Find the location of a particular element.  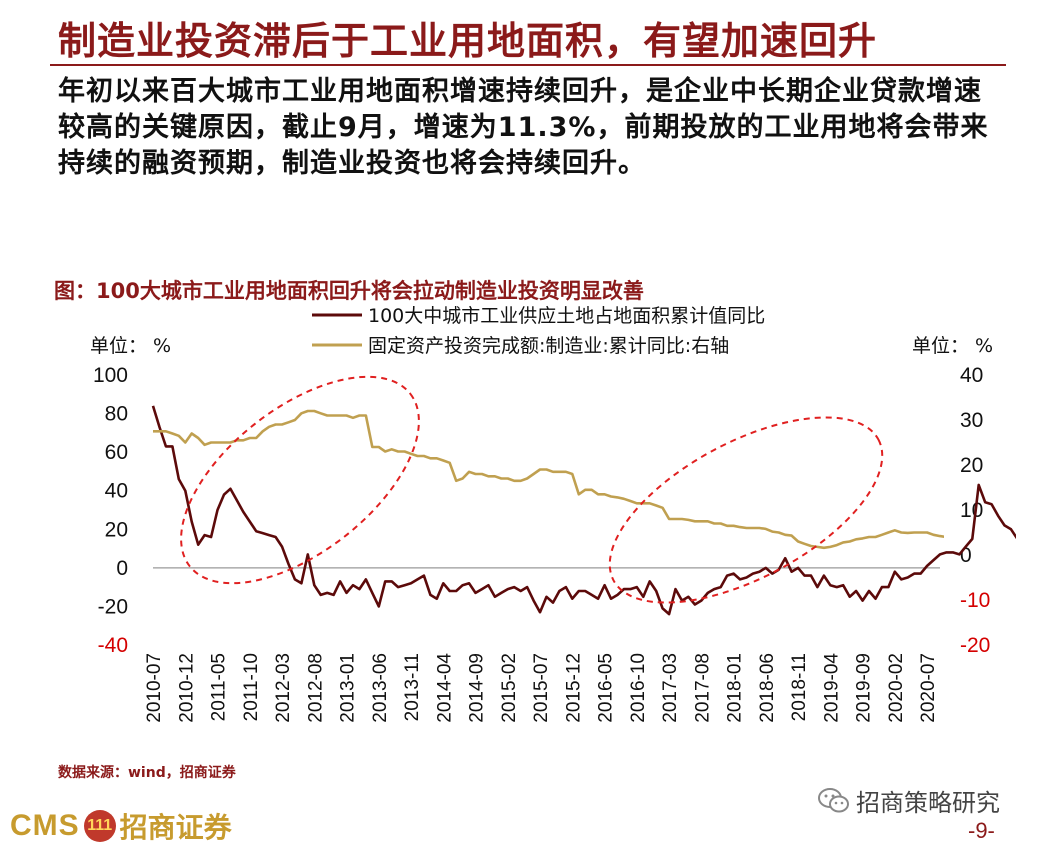

y-tick-label: -40 is located at coordinates (113, 645).